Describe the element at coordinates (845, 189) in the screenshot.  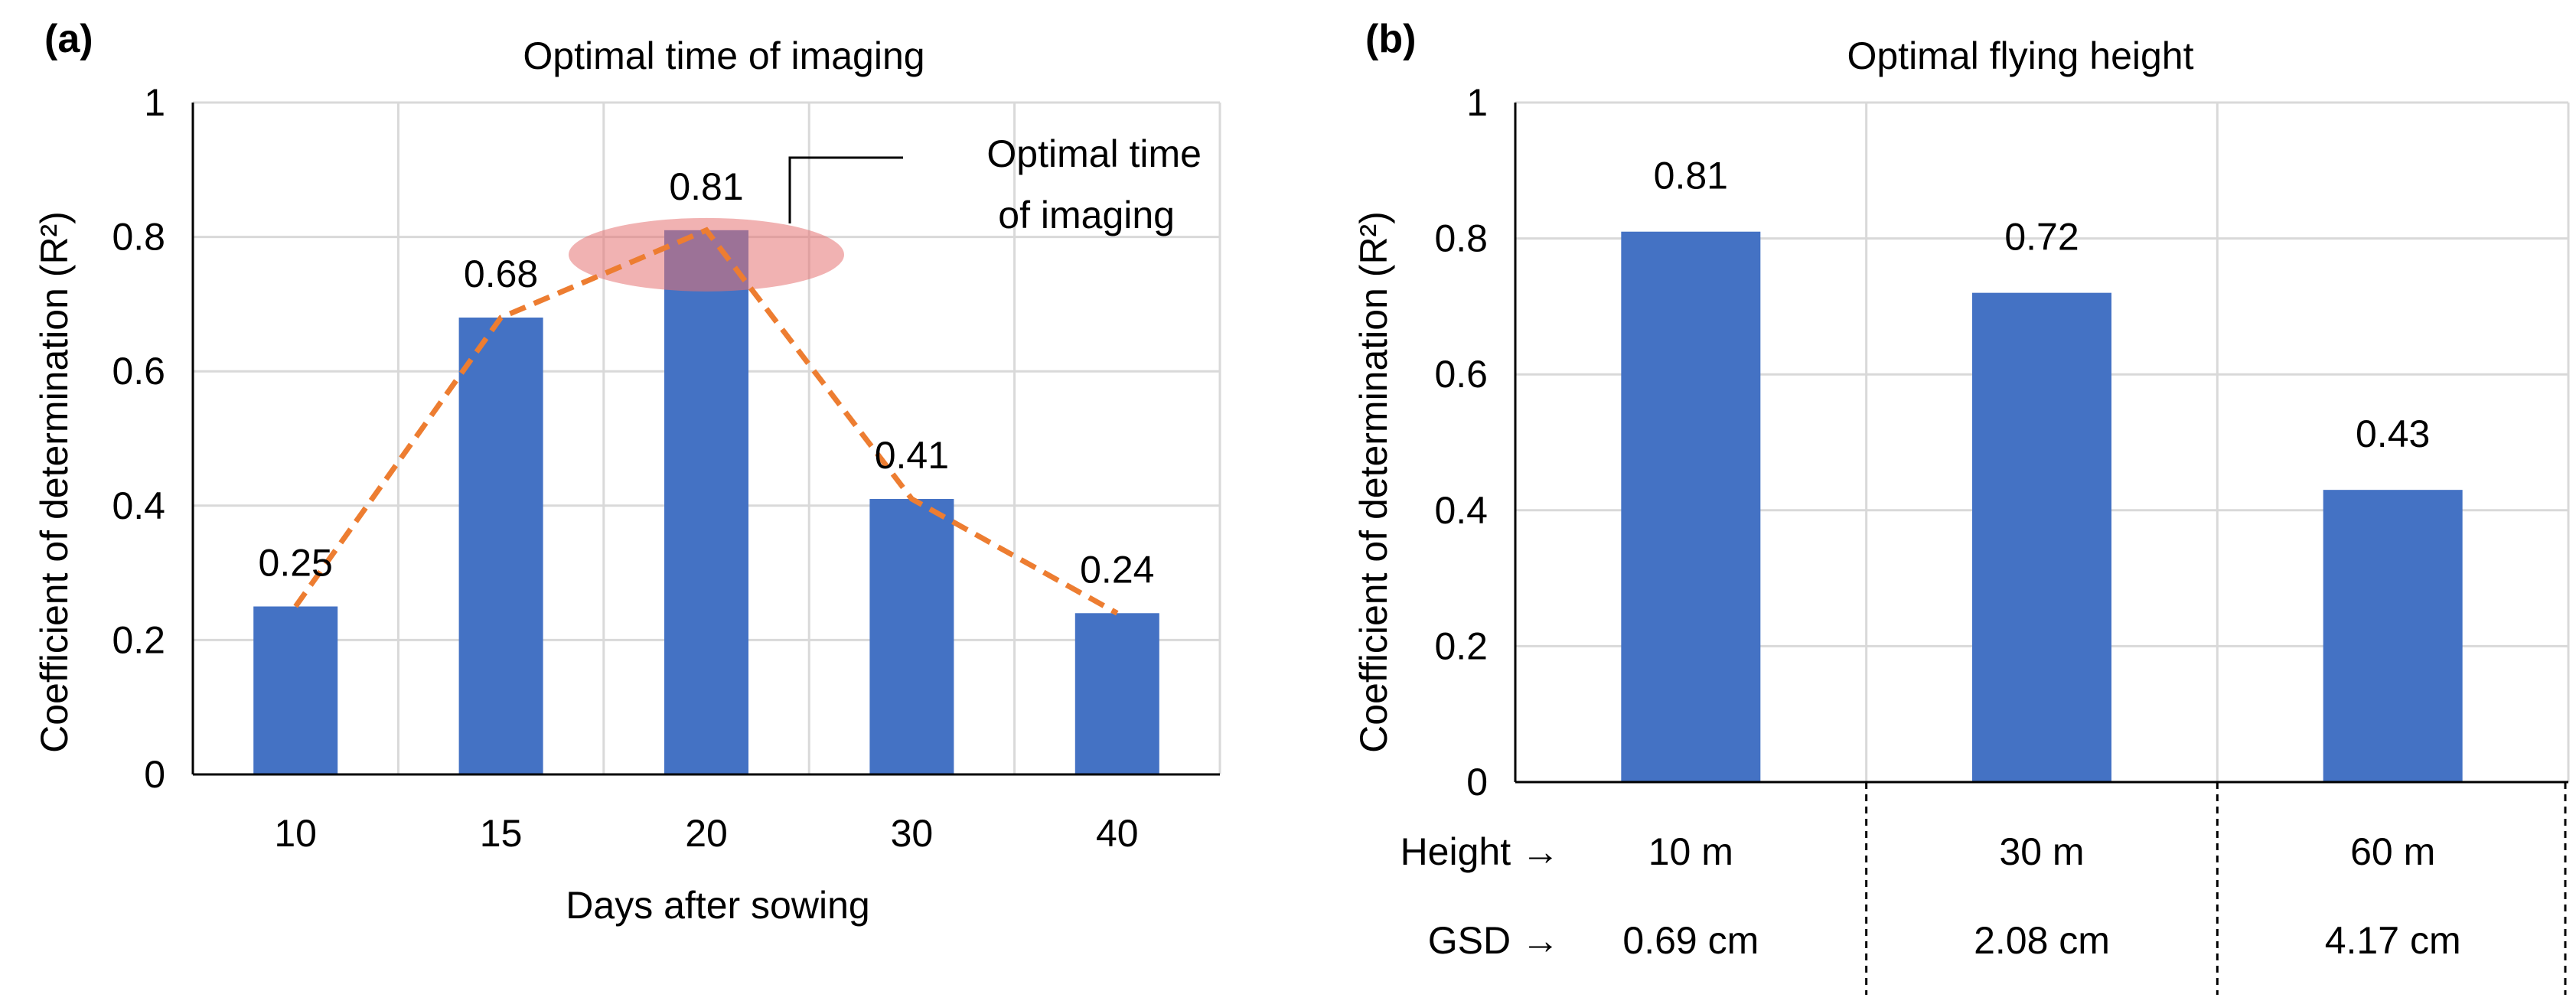
I see `annotation-leader-line` at that location.